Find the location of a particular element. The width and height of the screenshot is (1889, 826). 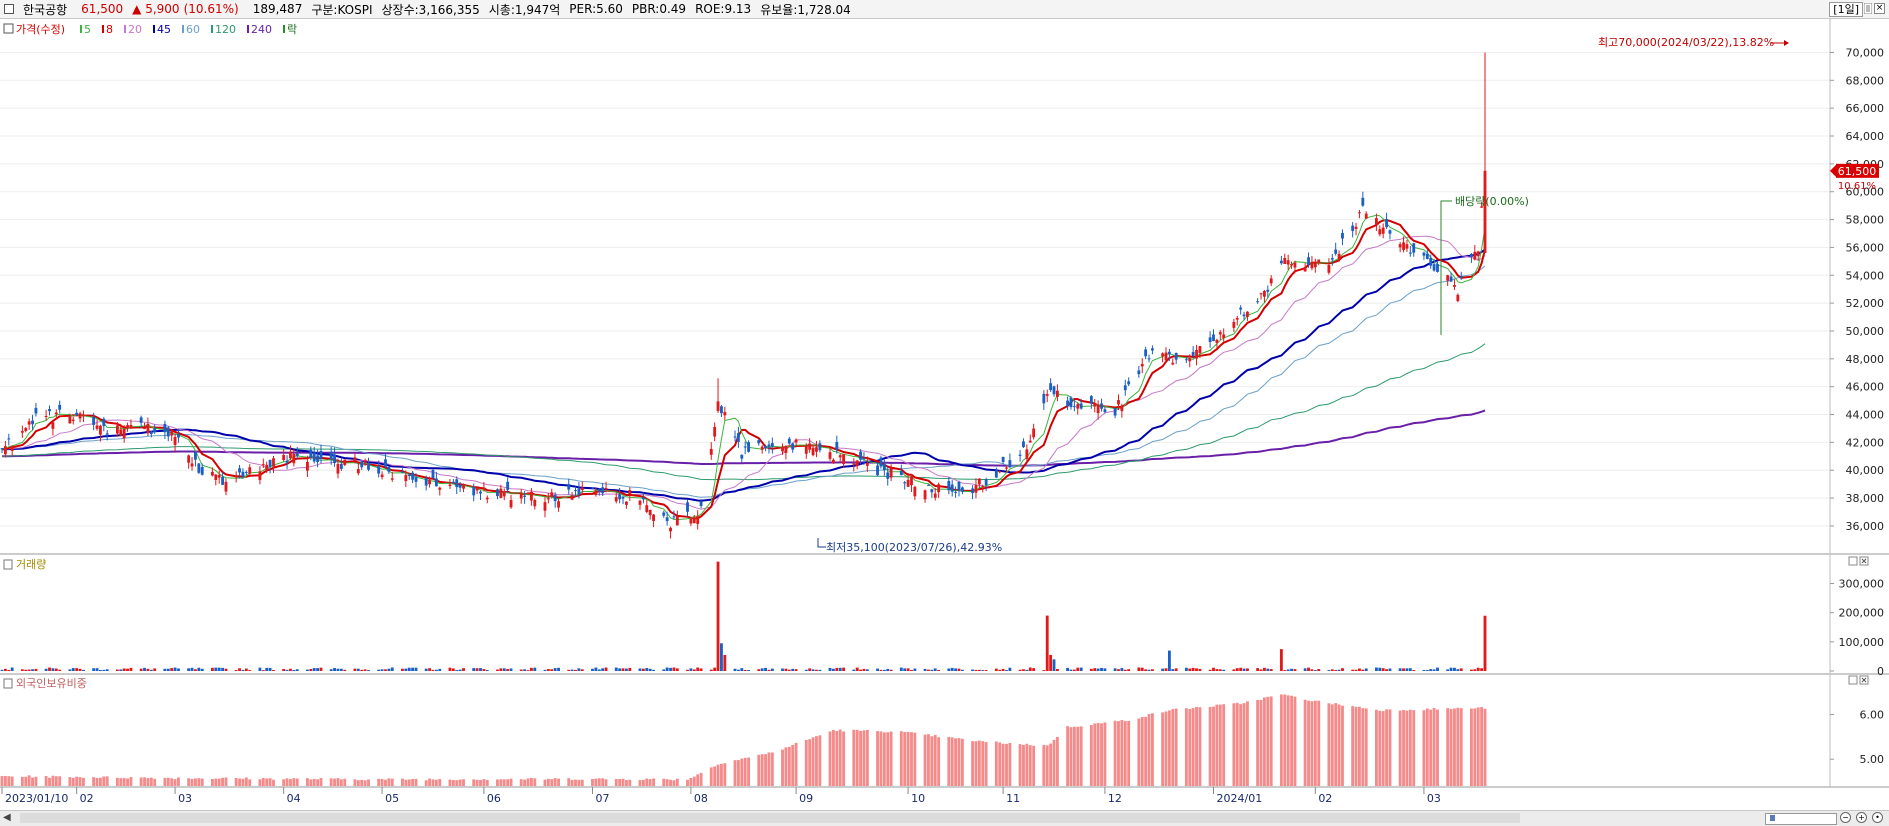

period-selector: [1일] is located at coordinates (1846, 9).